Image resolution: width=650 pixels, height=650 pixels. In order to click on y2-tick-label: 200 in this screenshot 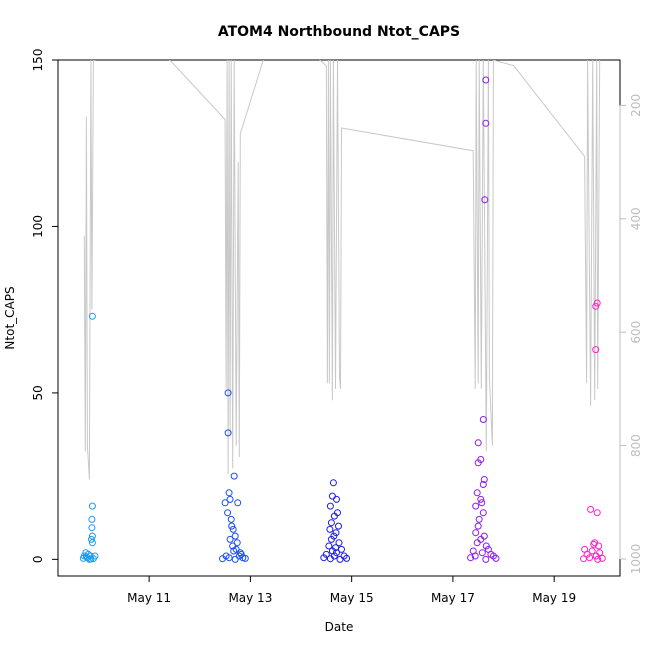, I will do `click(636, 105)`.